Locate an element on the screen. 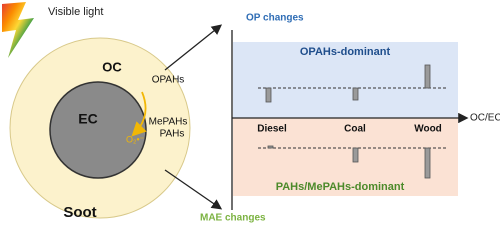  region-label: PAHs/MePAHs-dominant is located at coordinates (340, 187).